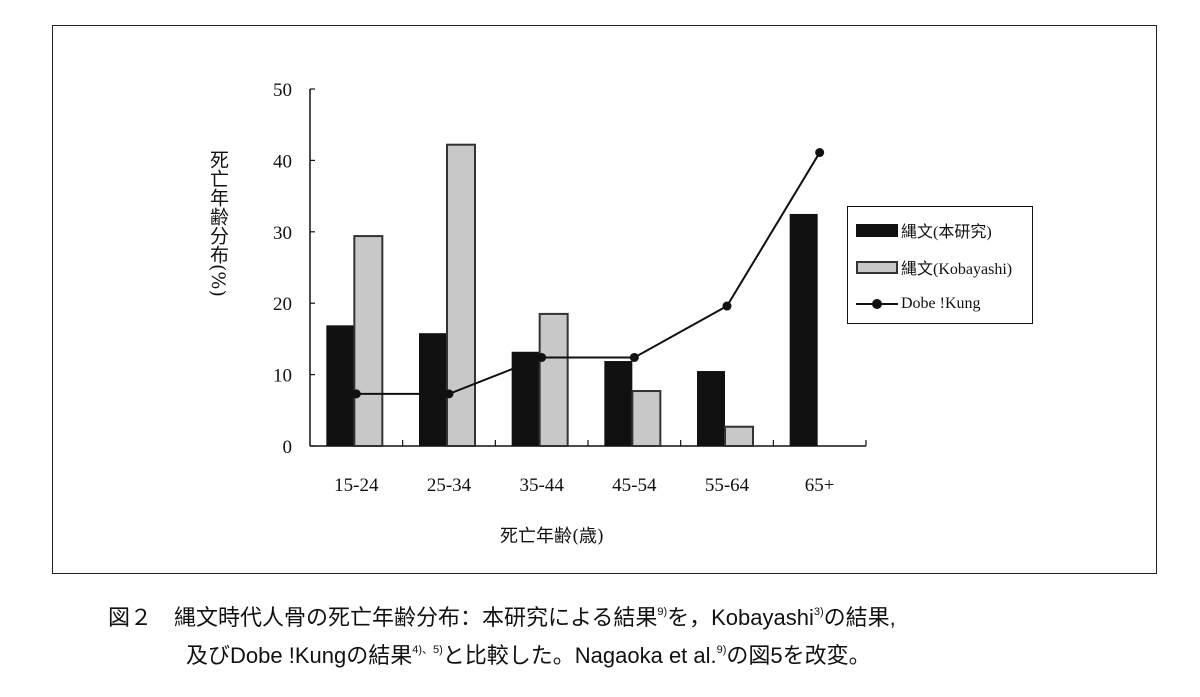 The height and width of the screenshot is (697, 1200). I want to click on legend-item-jomon-kobayashi: 縄文(Kobayashi), so click(934, 267).